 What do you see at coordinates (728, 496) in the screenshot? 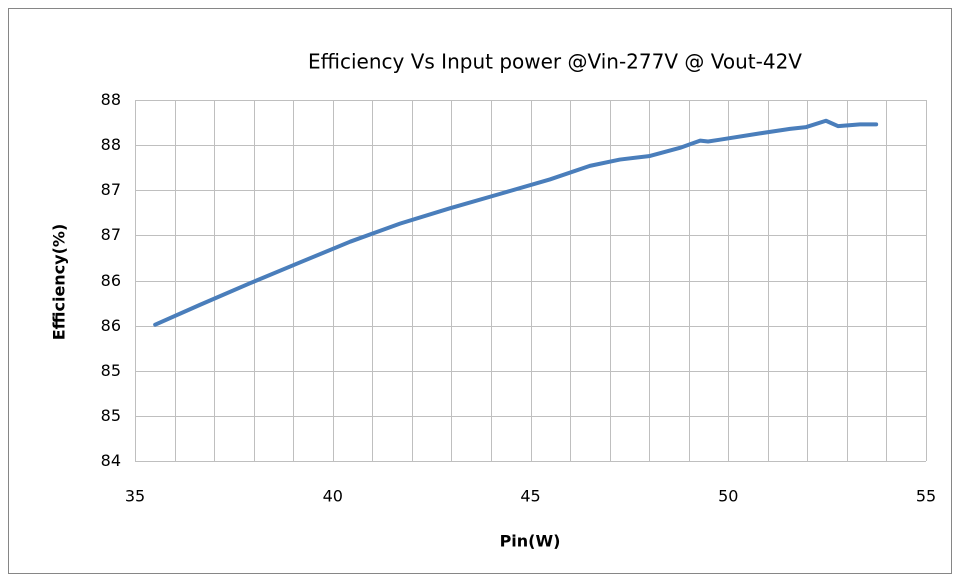
I see `x-tick-label: 50` at bounding box center [728, 496].